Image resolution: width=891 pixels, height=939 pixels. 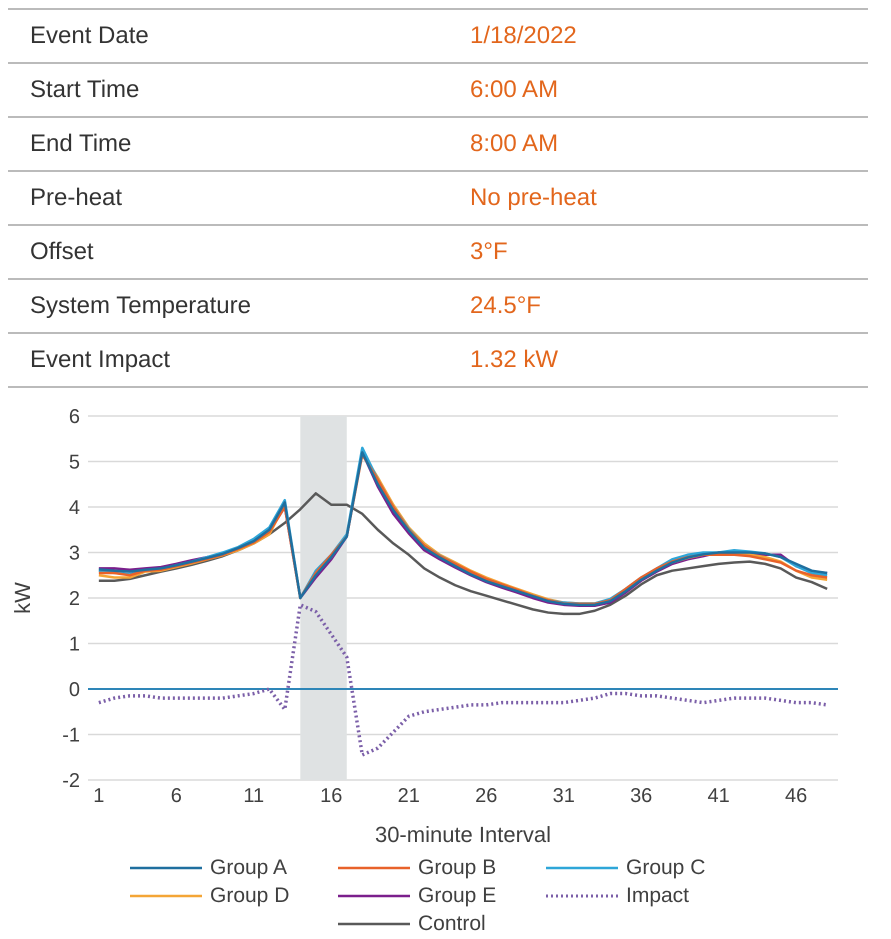 What do you see at coordinates (514, 360) in the screenshot?
I see `text: 1.32 kW` at bounding box center [514, 360].